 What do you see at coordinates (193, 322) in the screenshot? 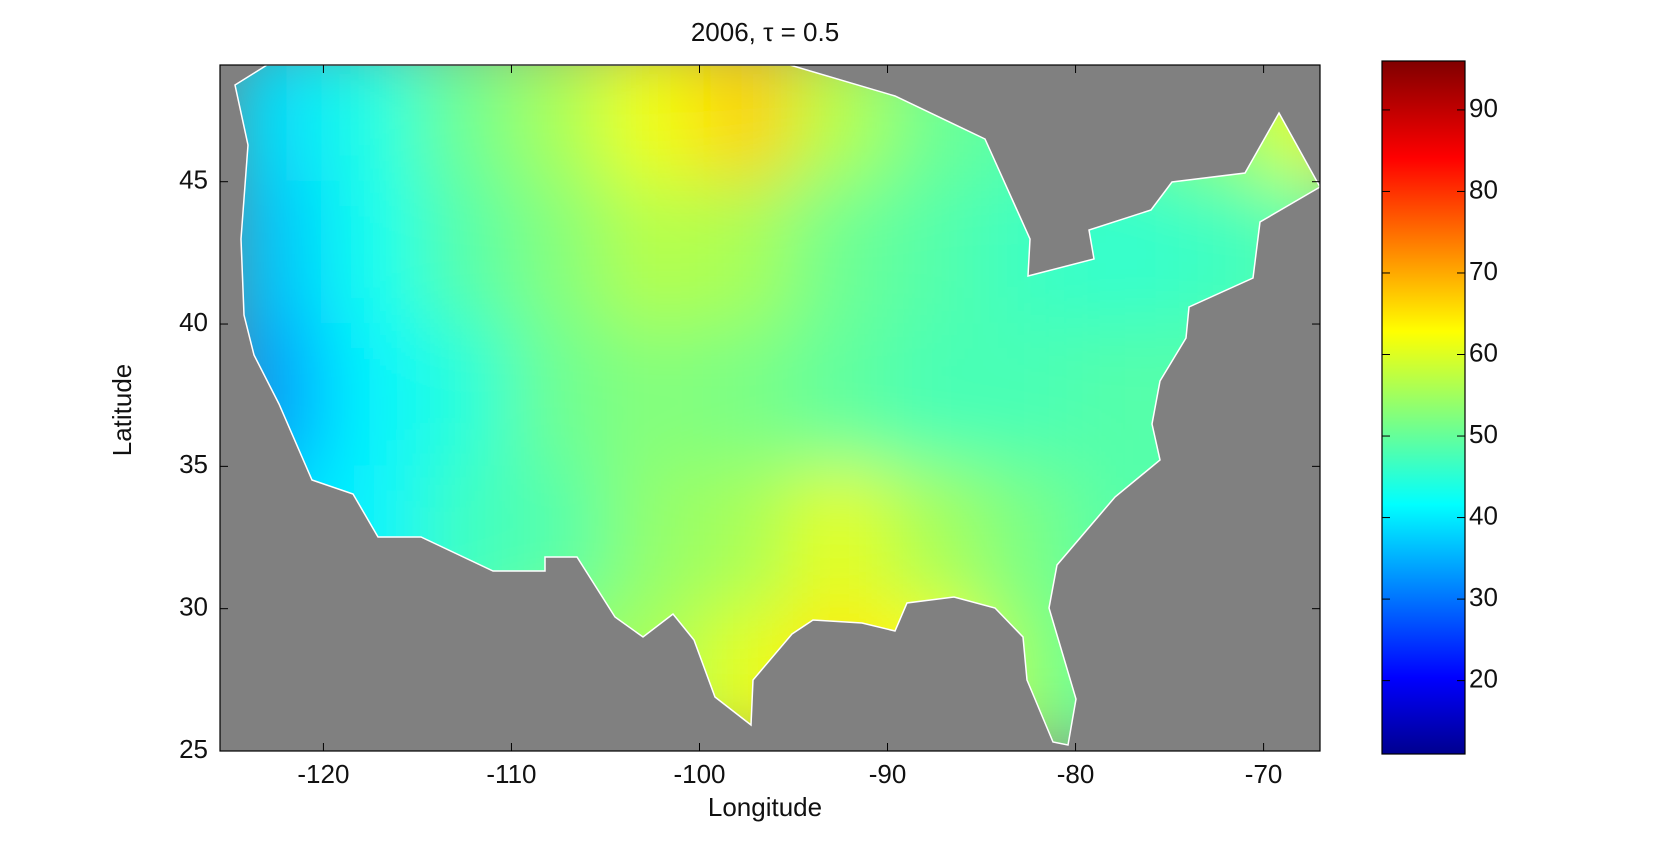
I see `y-tick-label: 40` at bounding box center [193, 322].